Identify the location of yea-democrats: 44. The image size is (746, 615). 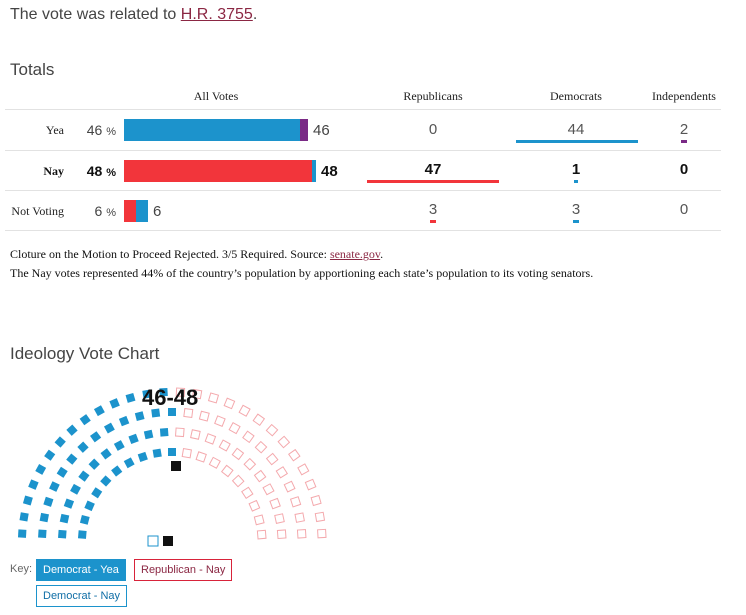
(576, 129).